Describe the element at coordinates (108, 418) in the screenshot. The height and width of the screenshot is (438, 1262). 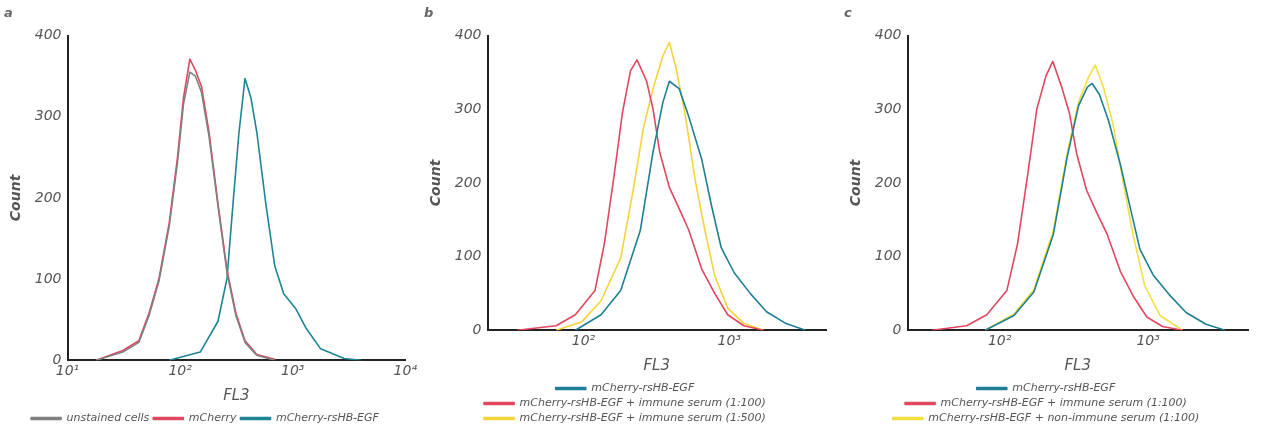
I see `legend-label: unstained cells` at that location.